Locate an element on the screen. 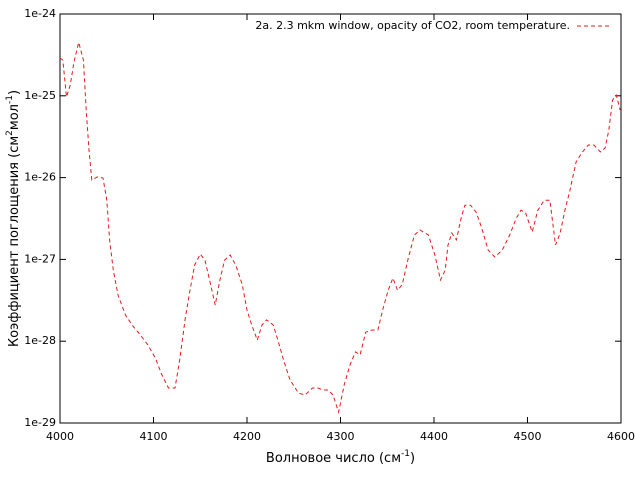 Image resolution: width=640 pixels, height=484 pixels. x-tick-label: 4000 is located at coordinates (60, 436).